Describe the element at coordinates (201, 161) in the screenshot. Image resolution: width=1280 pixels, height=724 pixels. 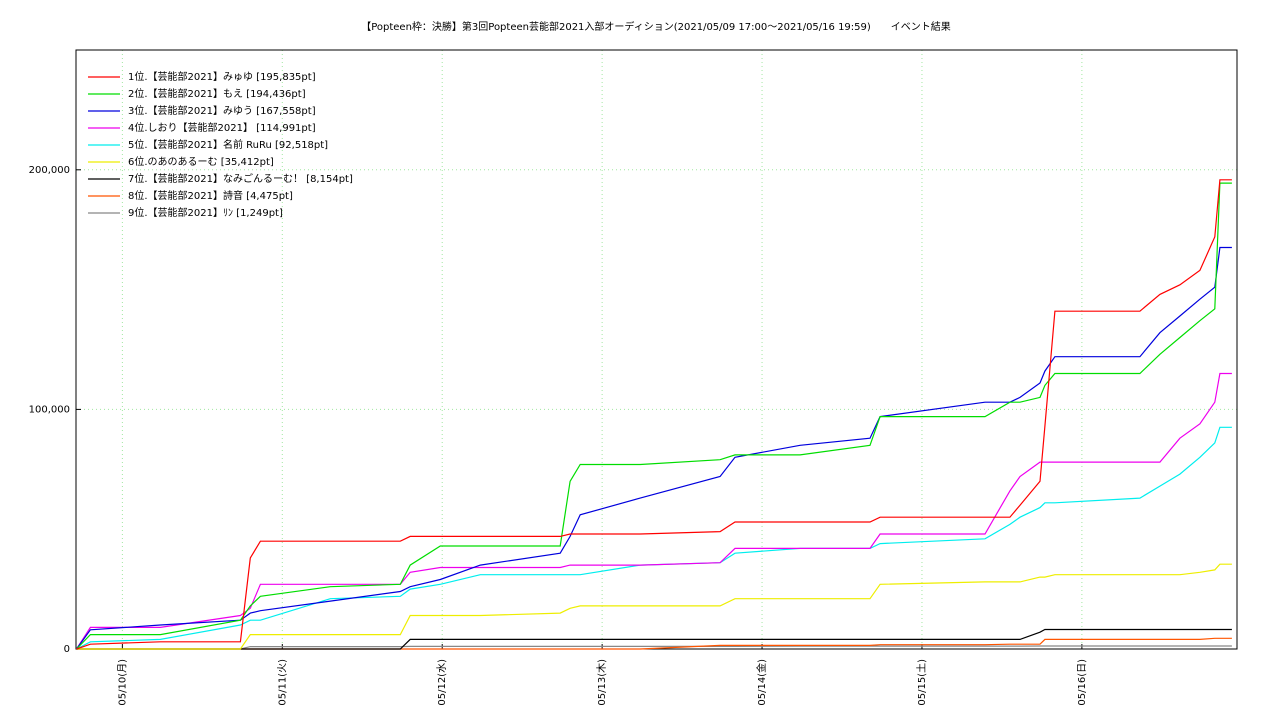
I see `legend-label: 6位.のあのあるーむ [35,412pt]` at that location.